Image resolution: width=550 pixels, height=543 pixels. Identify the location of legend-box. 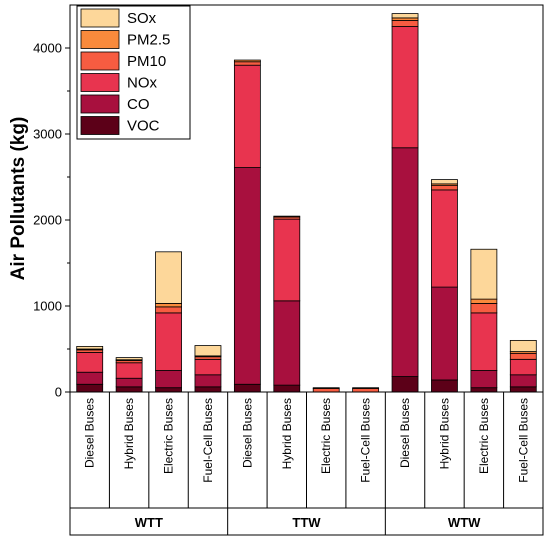
(133, 72).